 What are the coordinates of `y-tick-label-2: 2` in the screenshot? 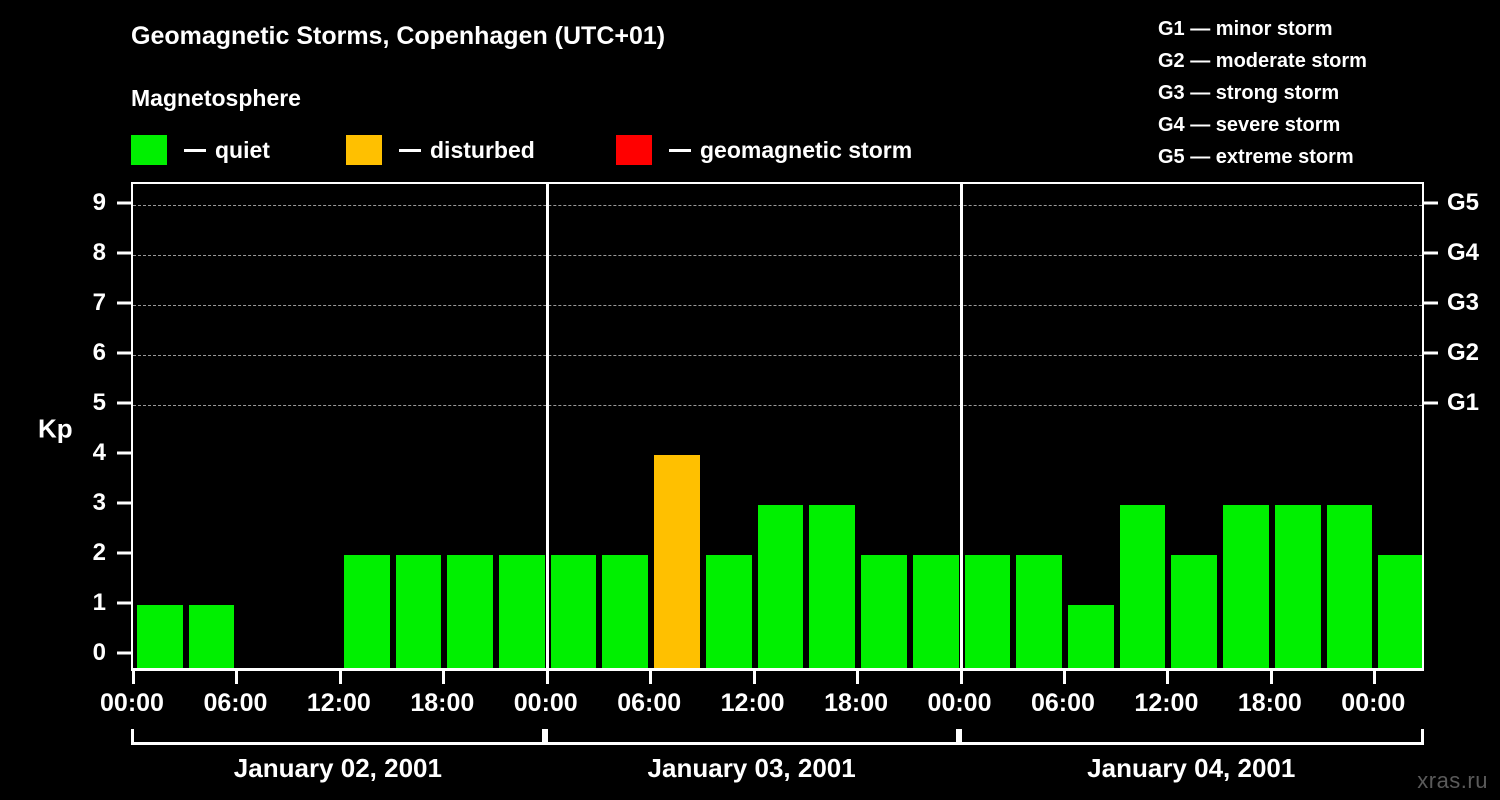 It's located at (99, 552).